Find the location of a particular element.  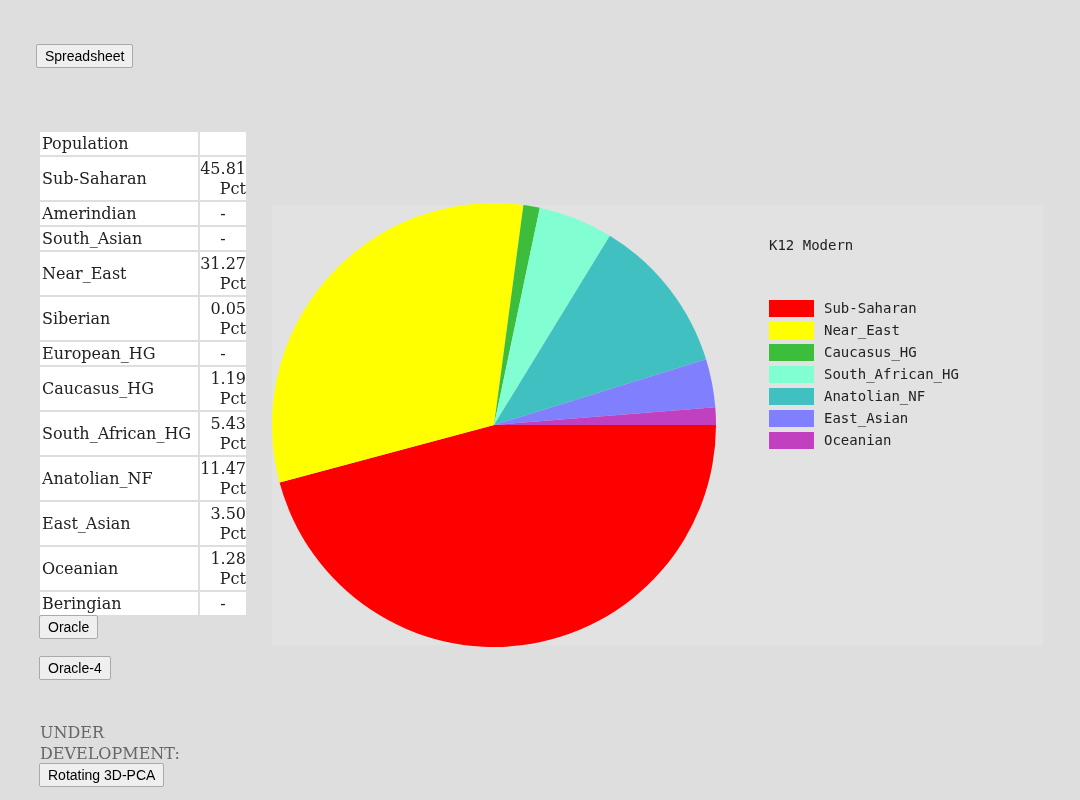

text: 1.28 Pct is located at coordinates (223, 568).